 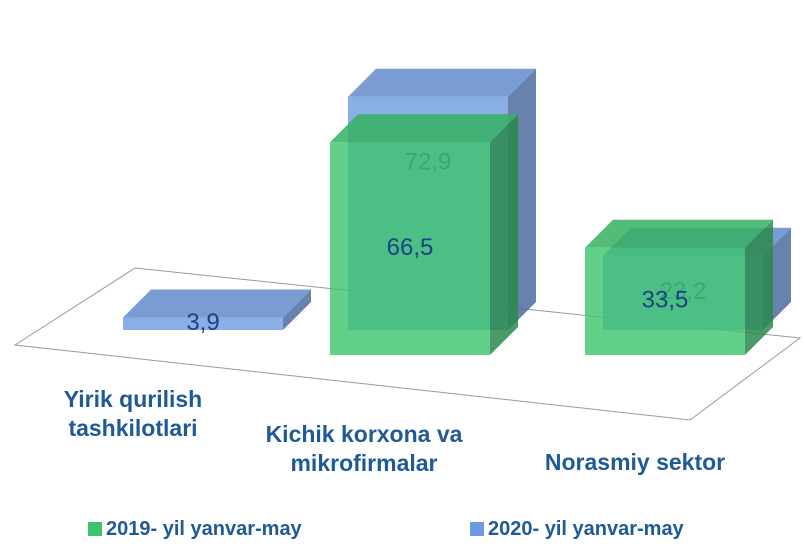 I want to click on category-label: Yirik qurilish tashkilotlari, so click(x=133, y=413).